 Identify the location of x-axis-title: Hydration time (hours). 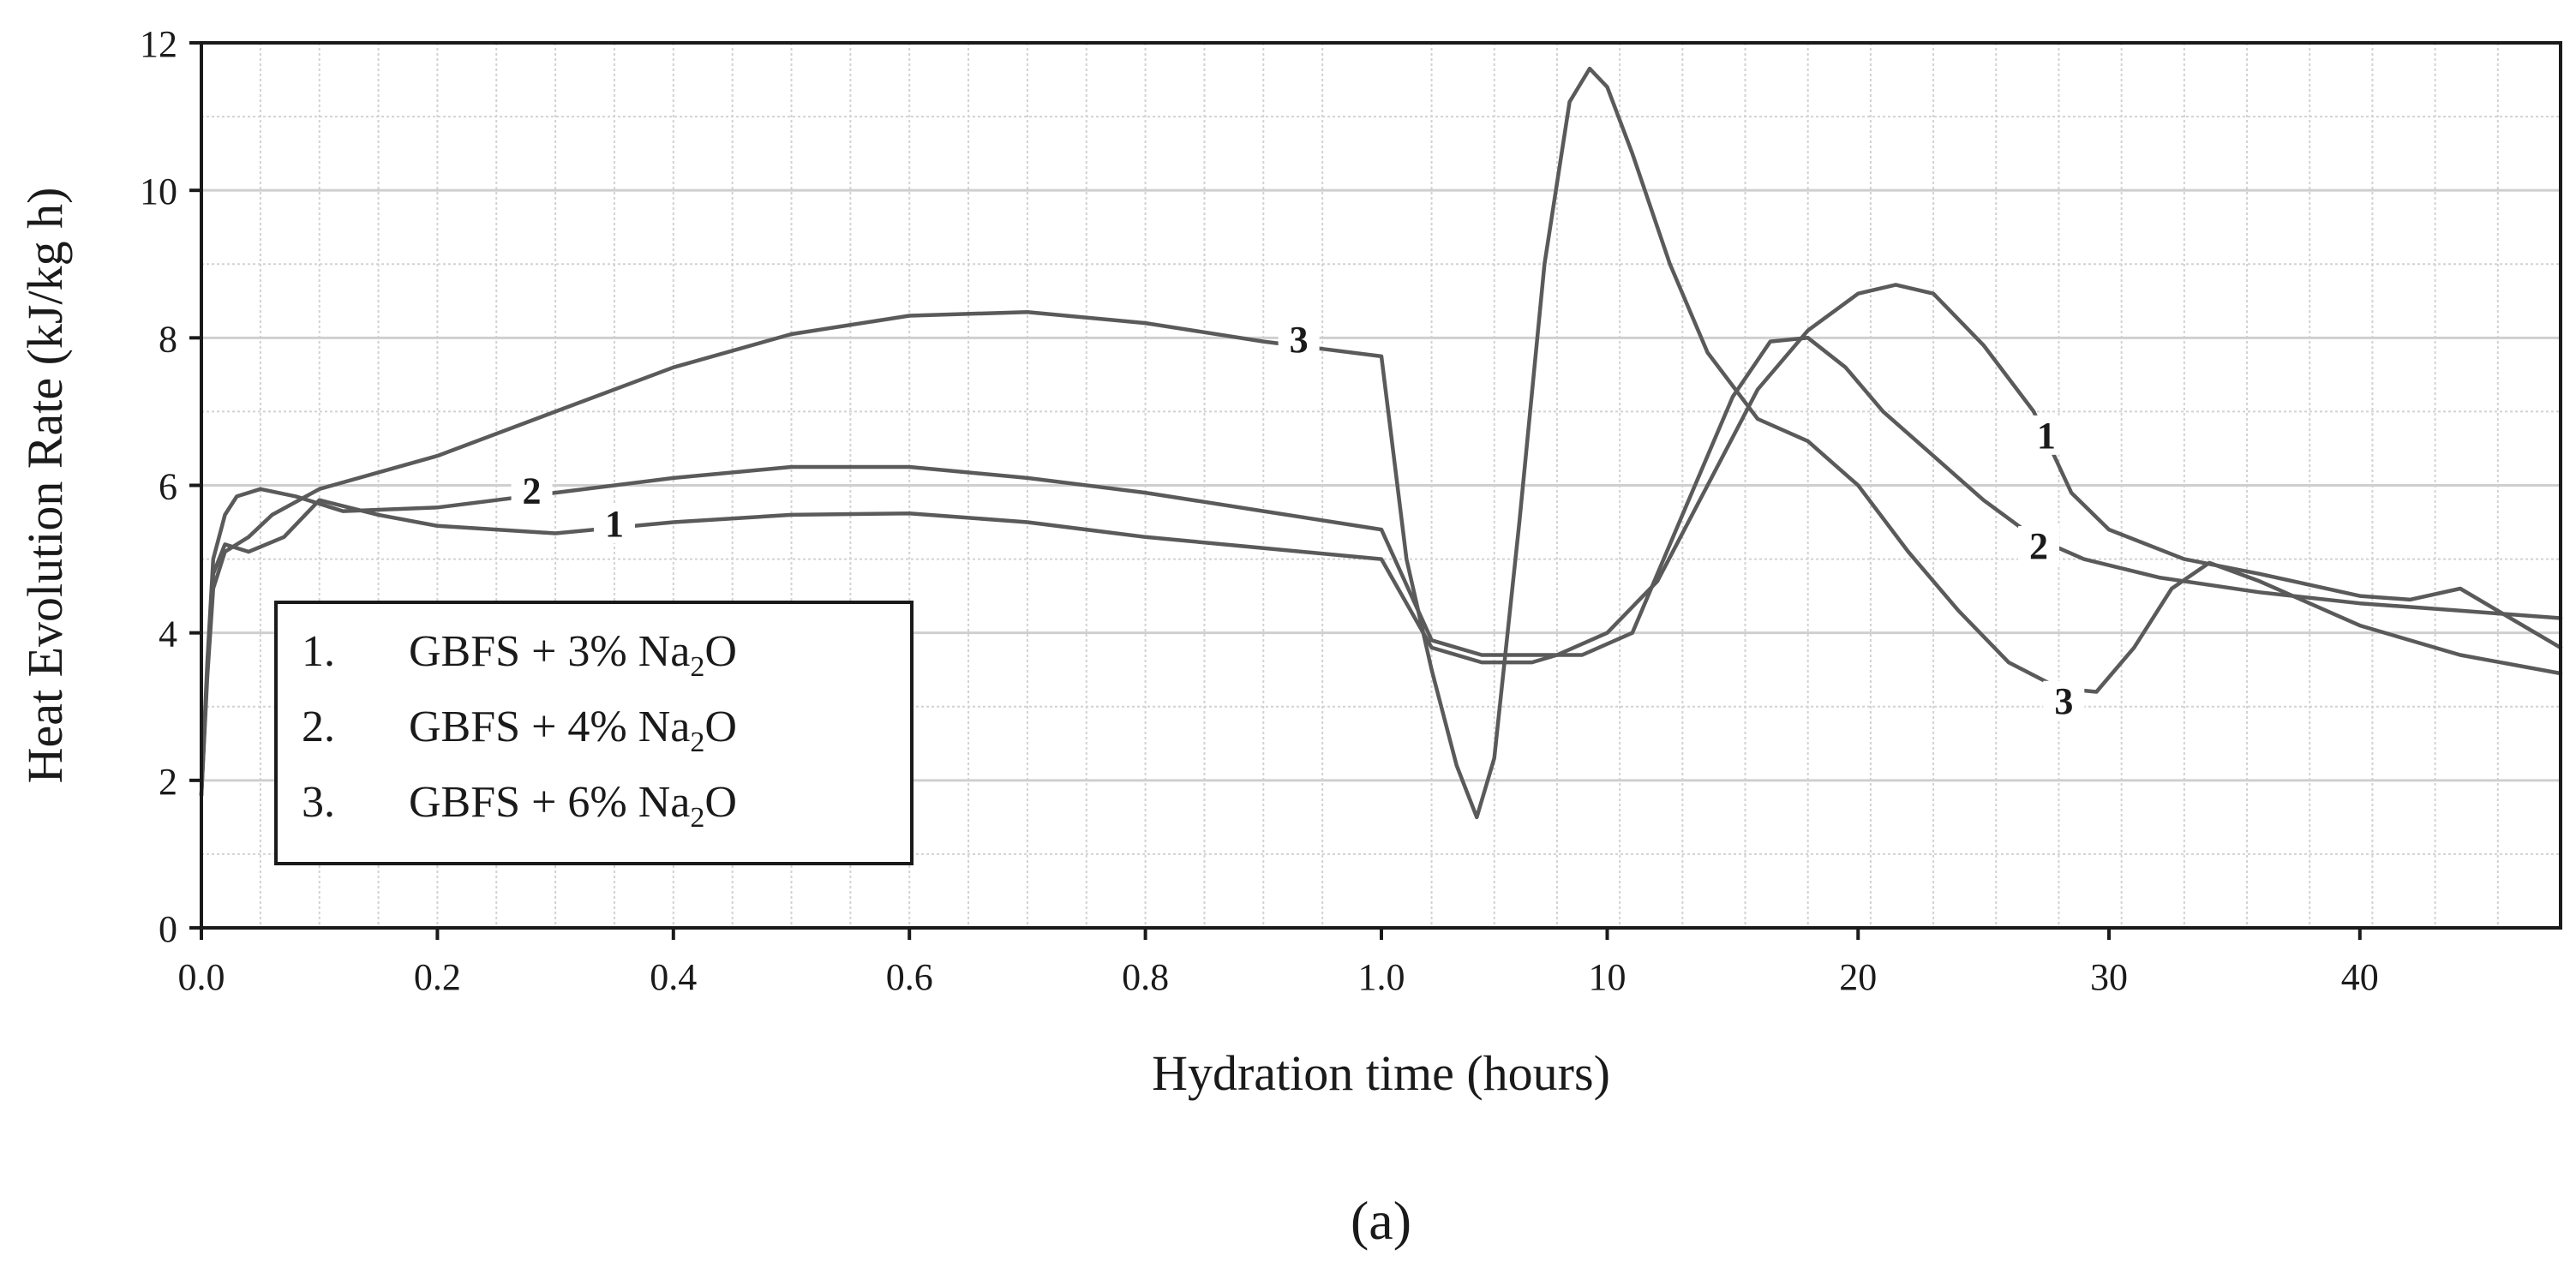
(1381, 1073).